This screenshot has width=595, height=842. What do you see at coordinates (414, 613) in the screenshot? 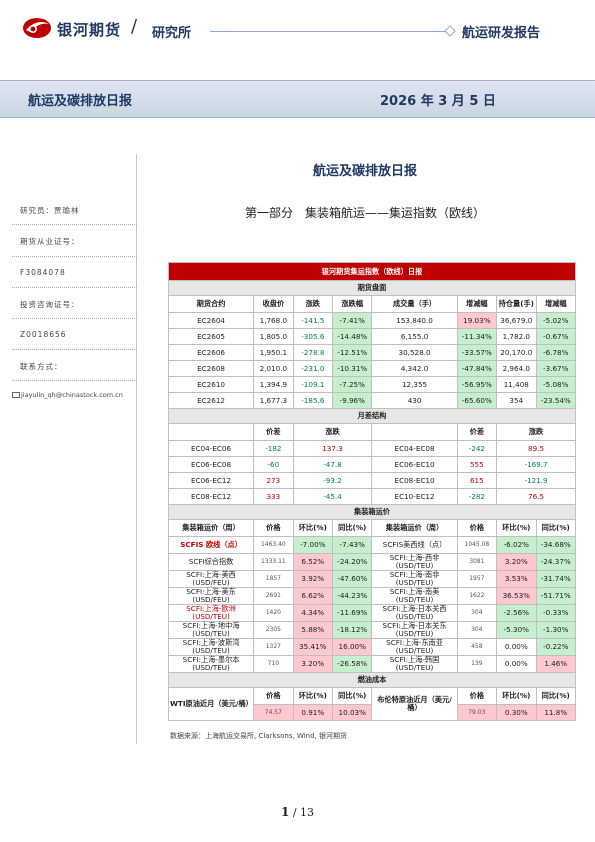
I see `table-cell: SCFI:上海-日本关西 (USD/TEU)` at bounding box center [414, 613].